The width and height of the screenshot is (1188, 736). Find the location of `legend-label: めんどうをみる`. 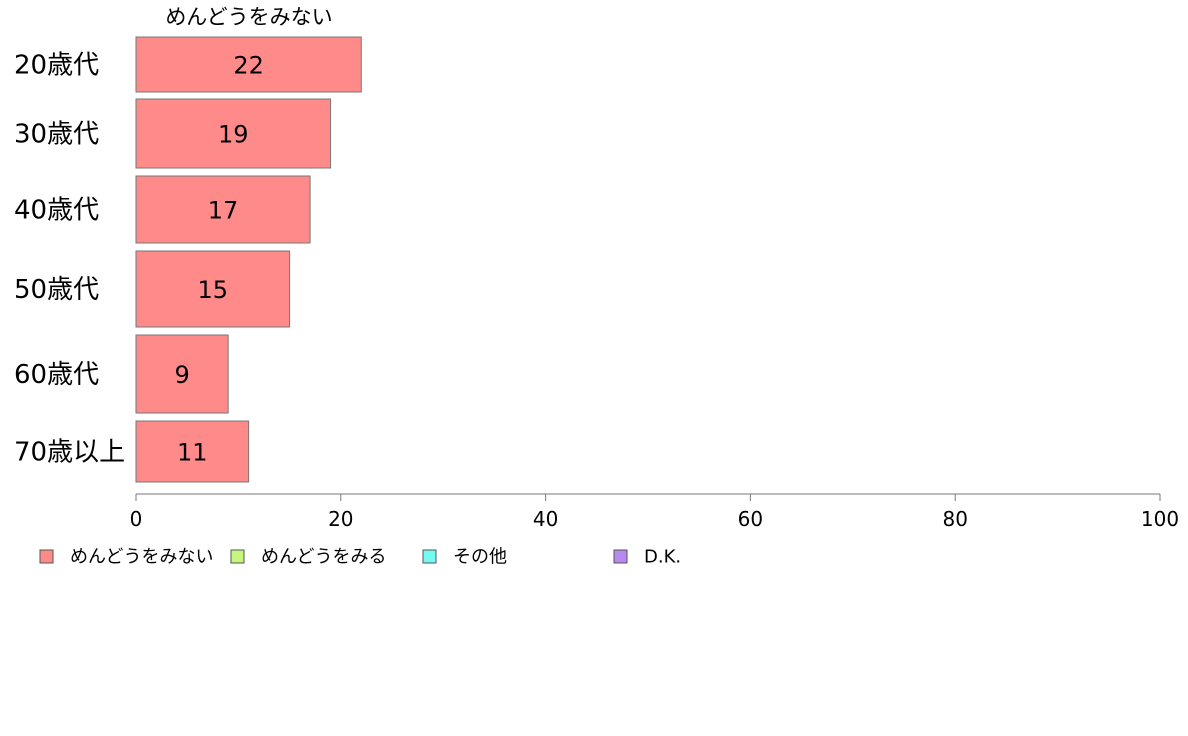

legend-label: めんどうをみる is located at coordinates (323, 557).